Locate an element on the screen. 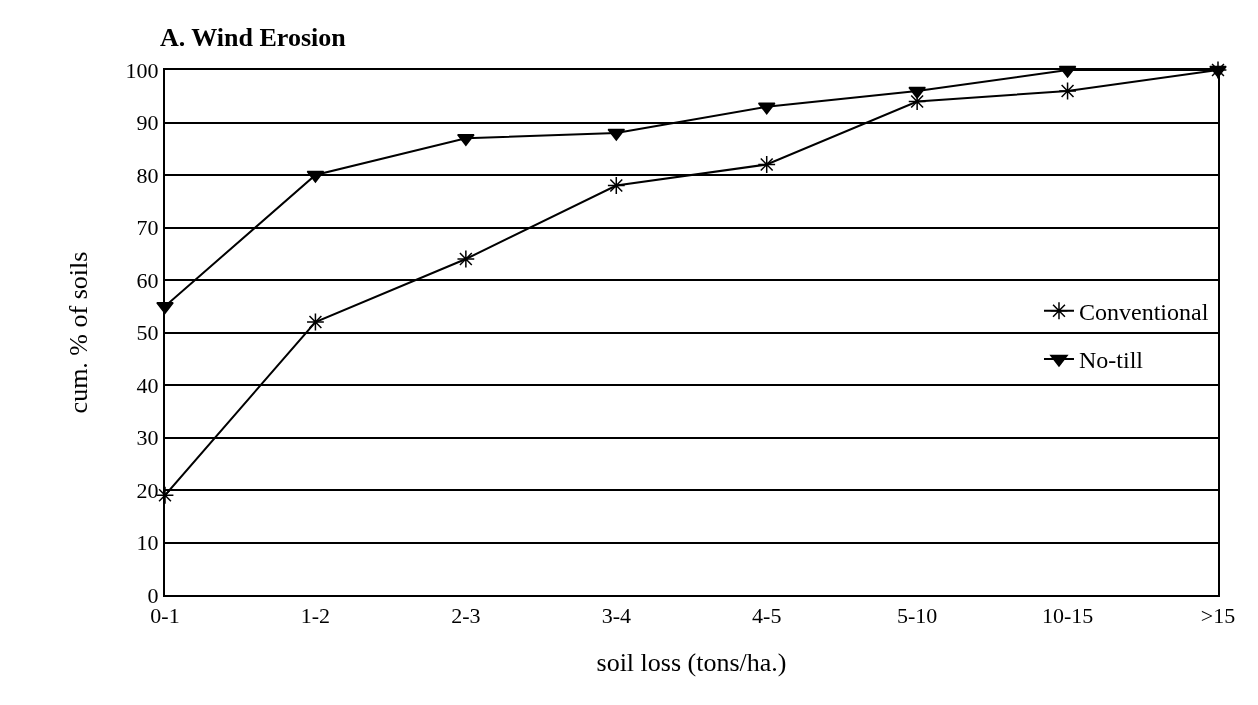 This screenshot has height=705, width=1258. legend-label: Conventional is located at coordinates (1143, 312).